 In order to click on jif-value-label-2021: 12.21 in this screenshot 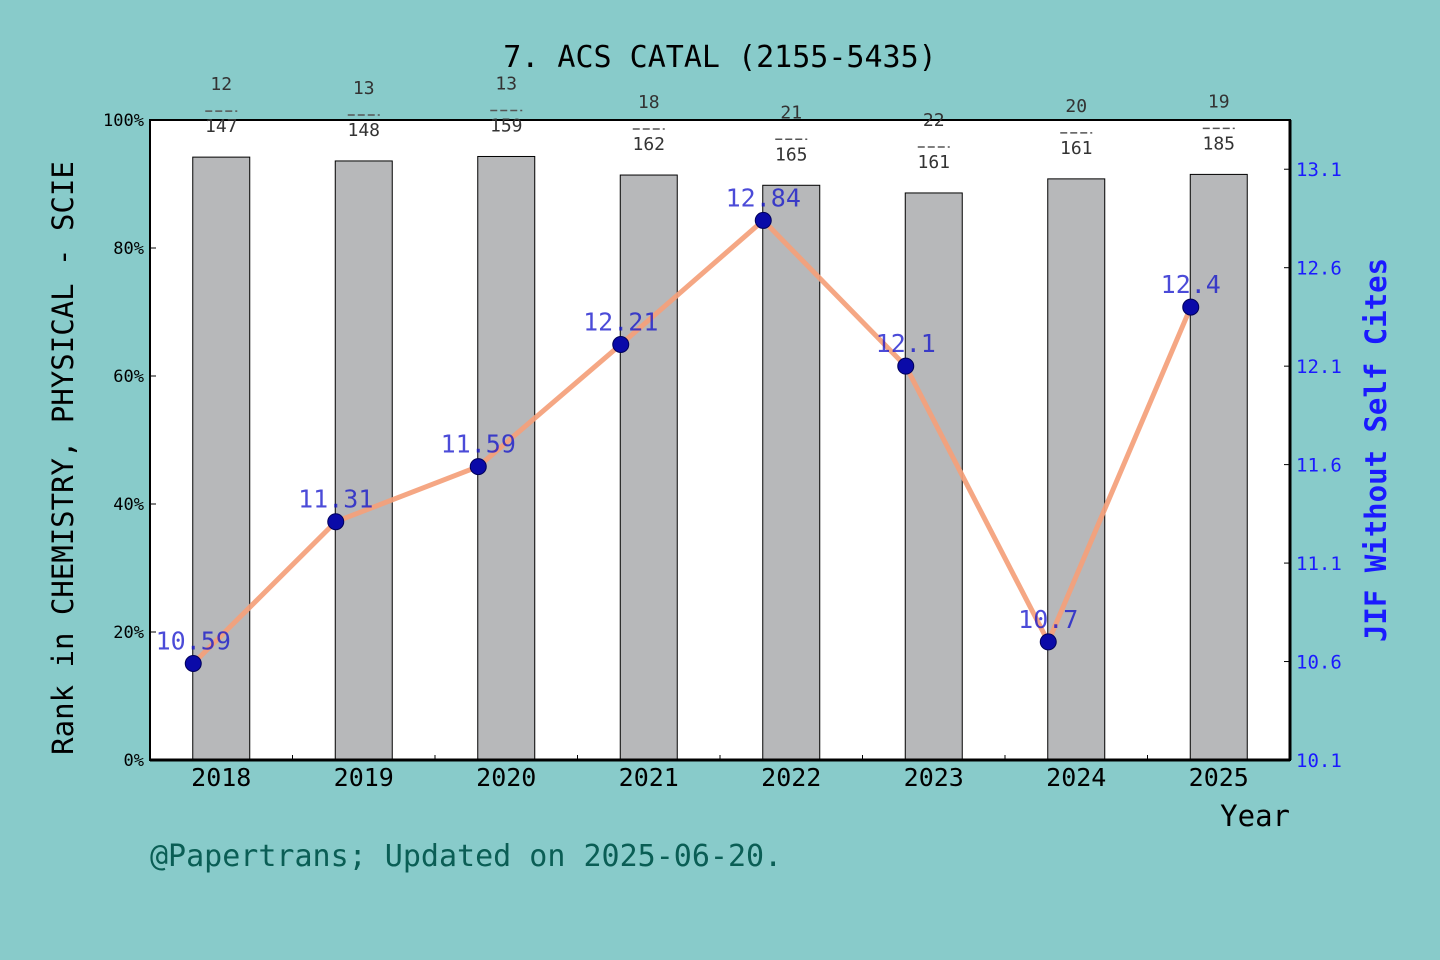, I will do `click(620, 321)`.